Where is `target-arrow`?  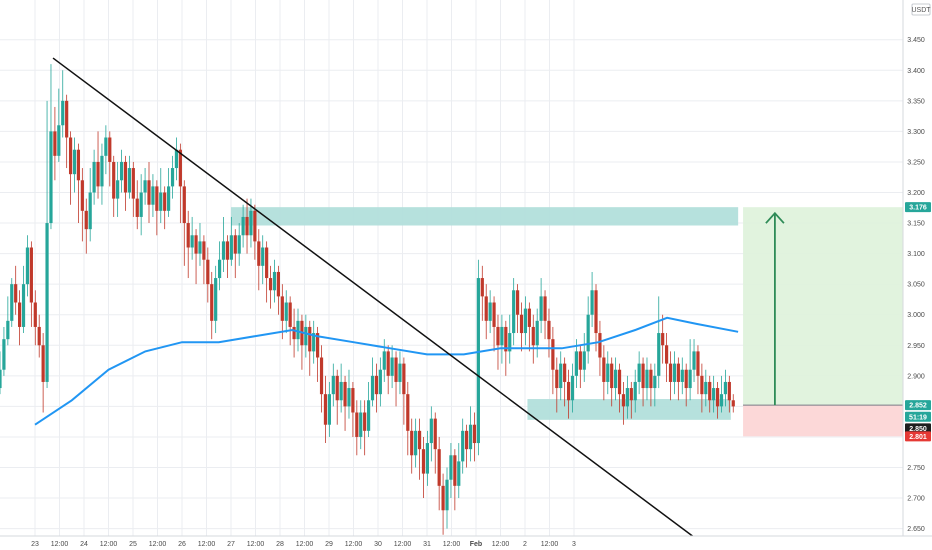
target-arrow is located at coordinates (775, 308).